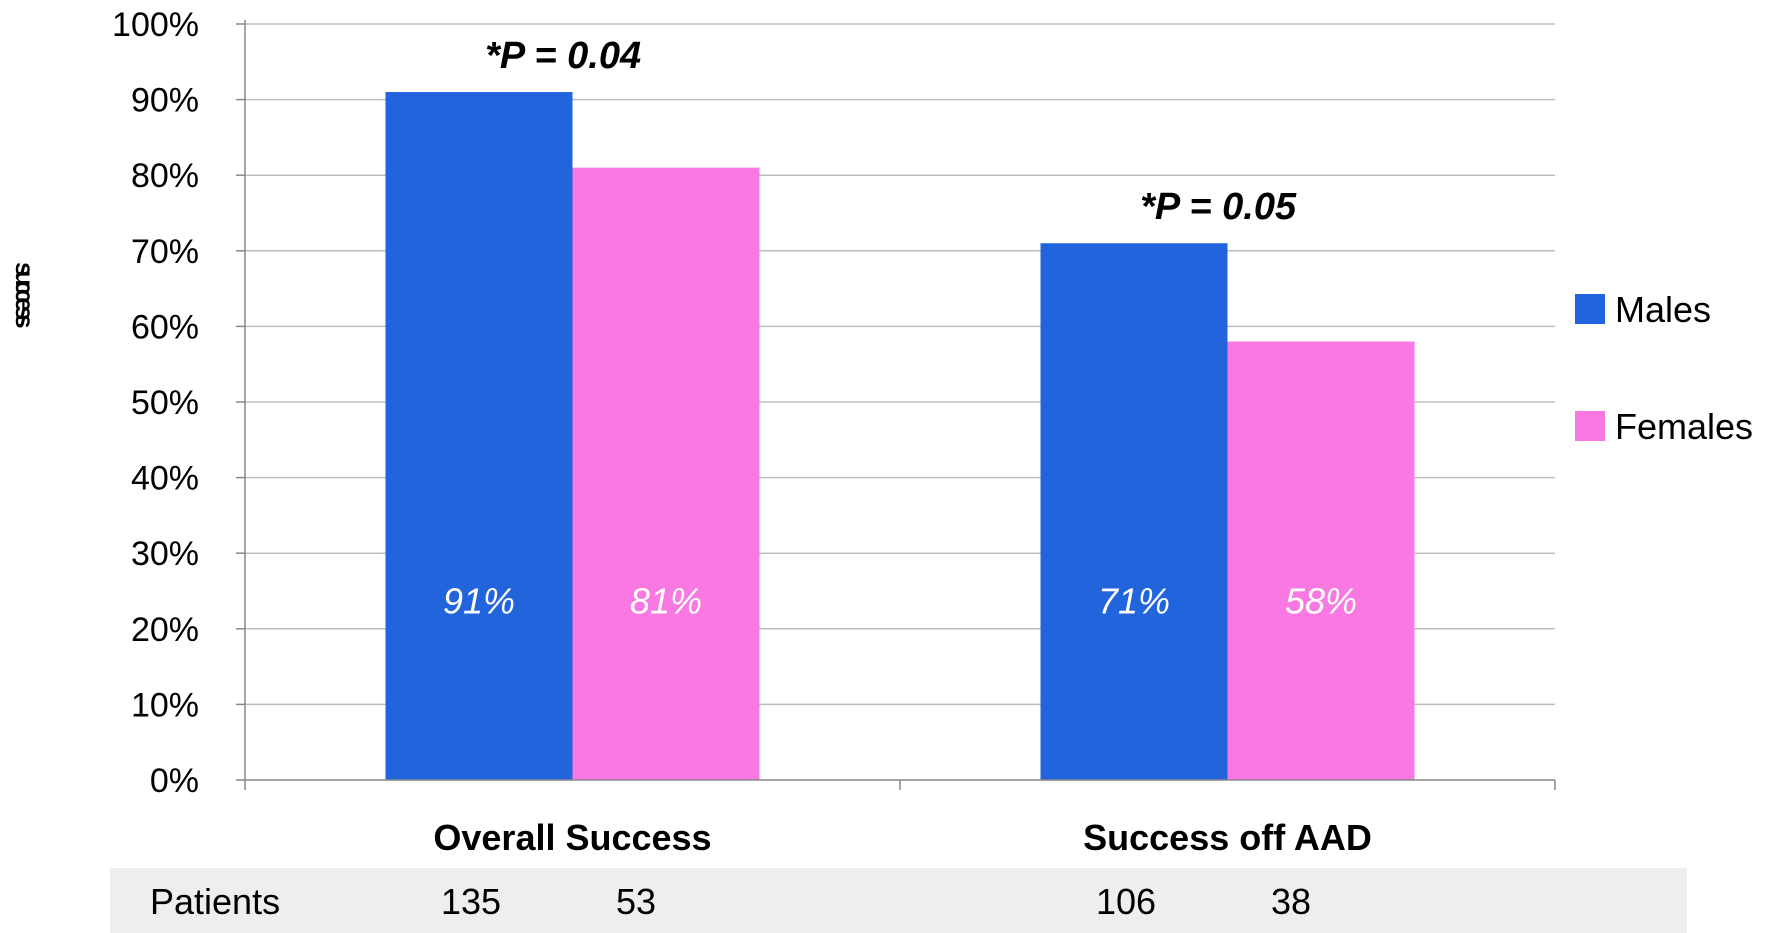 This screenshot has width=1786, height=933. I want to click on y-tick-label: 60%, so click(165, 327).